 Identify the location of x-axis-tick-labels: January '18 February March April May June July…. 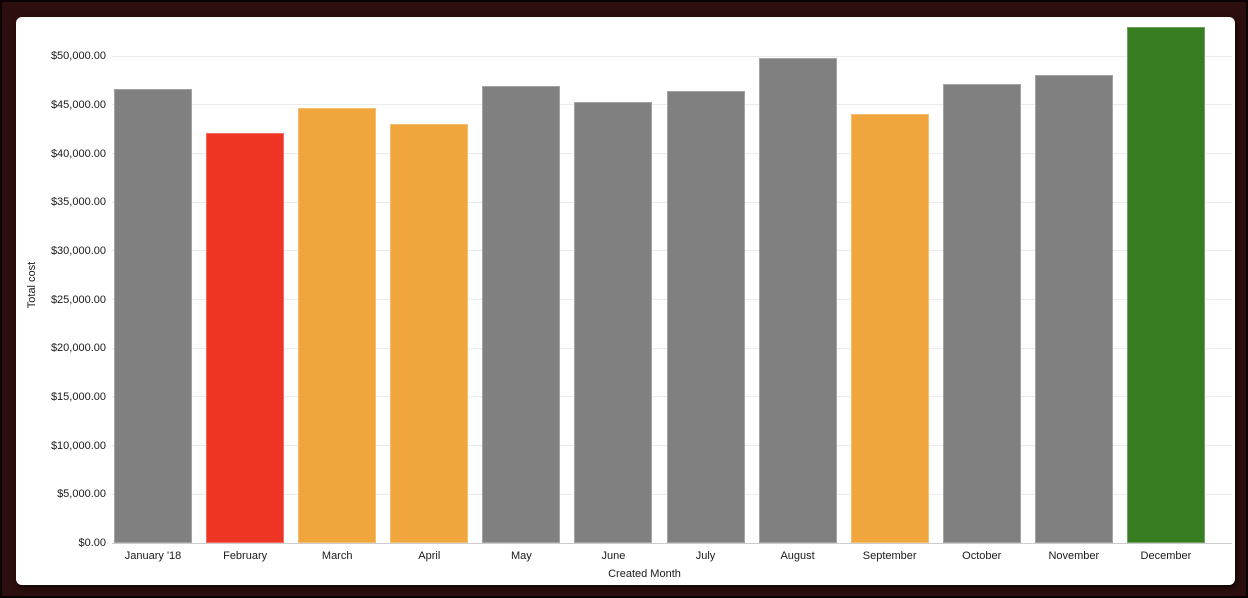
(659, 556).